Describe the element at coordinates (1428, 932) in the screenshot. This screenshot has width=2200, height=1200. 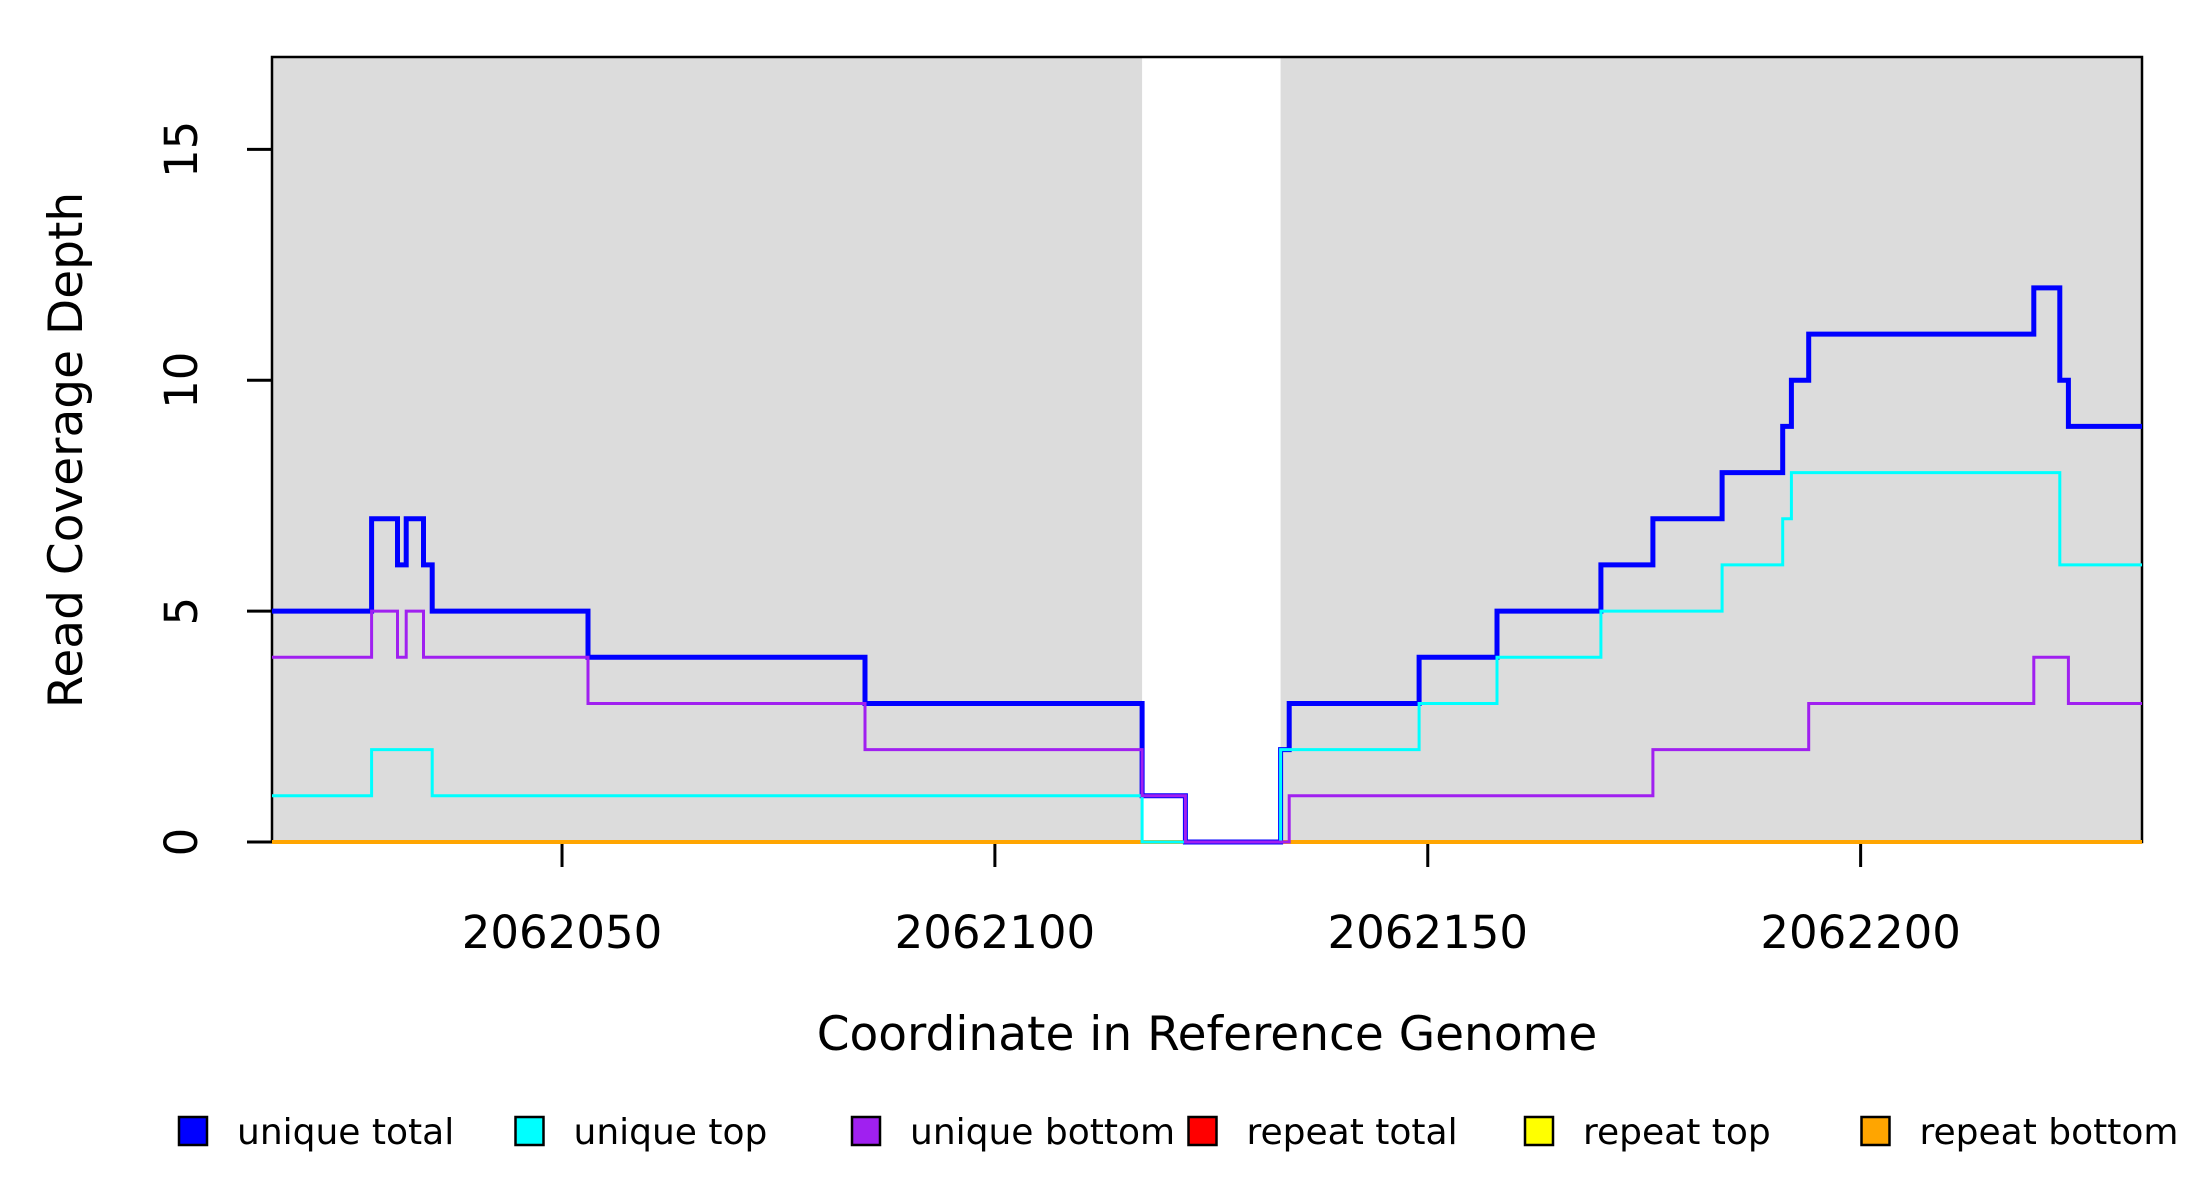
I see `x-tick-label: 2062150` at that location.